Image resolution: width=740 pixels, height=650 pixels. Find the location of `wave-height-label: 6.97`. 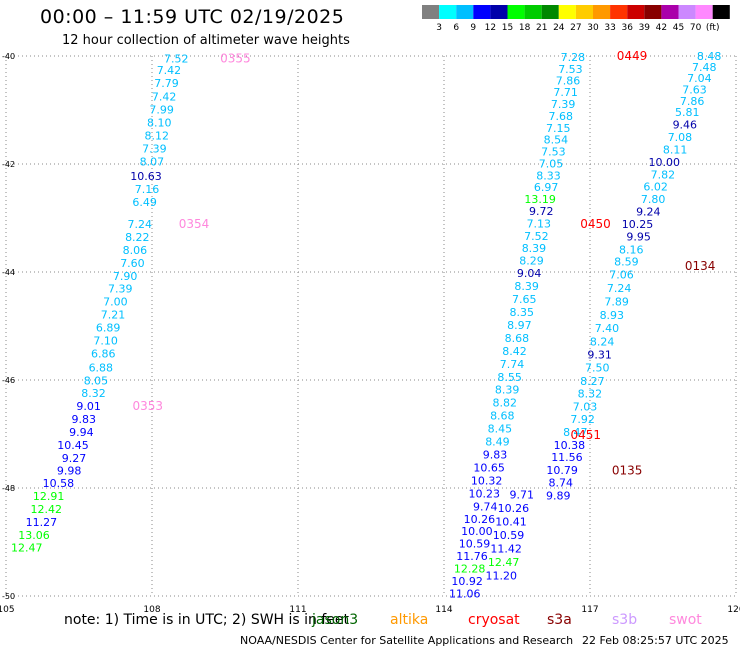

wave-height-label: 6.97 is located at coordinates (546, 187).